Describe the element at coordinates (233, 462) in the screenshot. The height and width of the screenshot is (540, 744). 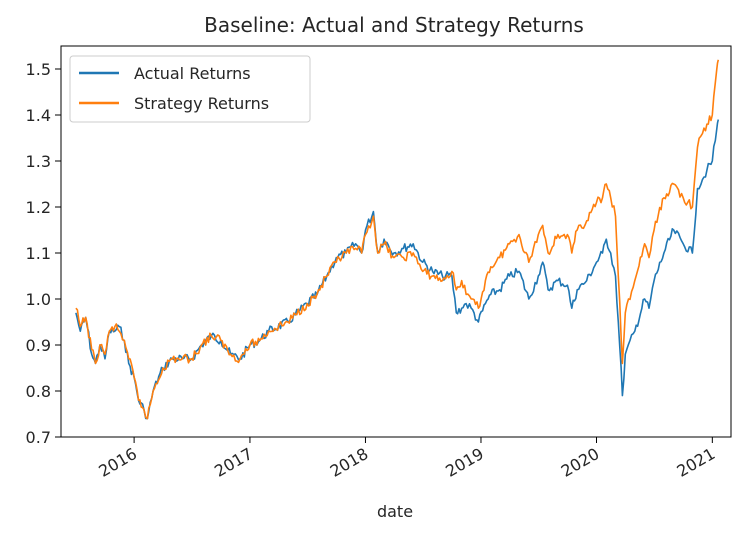
I see `x-tick-label: 2017` at that location.